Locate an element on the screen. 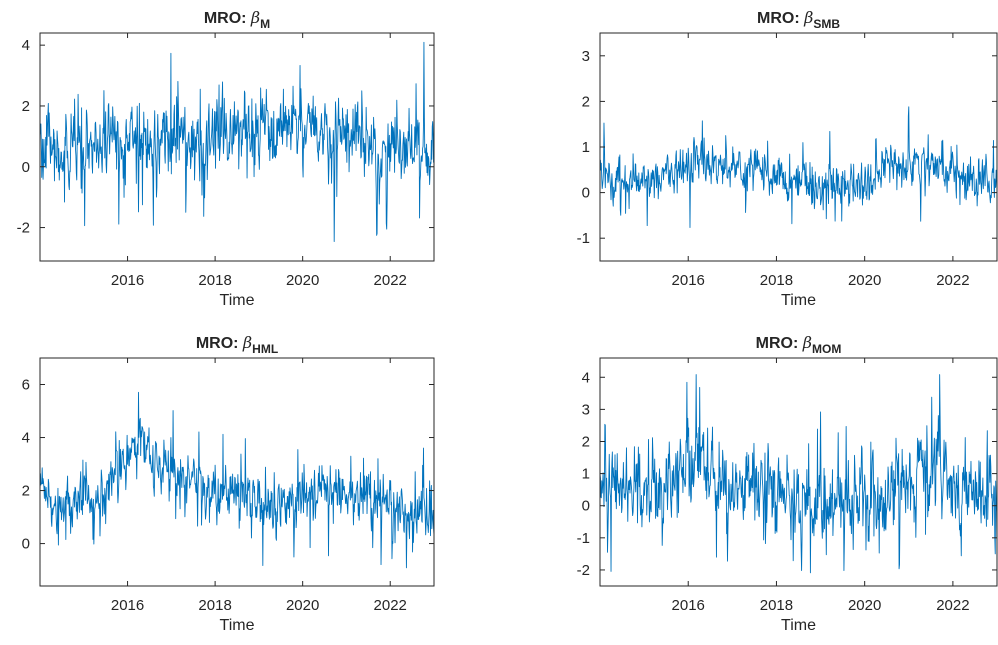 This screenshot has width=998, height=645. chart-title: MRO: βHML is located at coordinates (237, 344).